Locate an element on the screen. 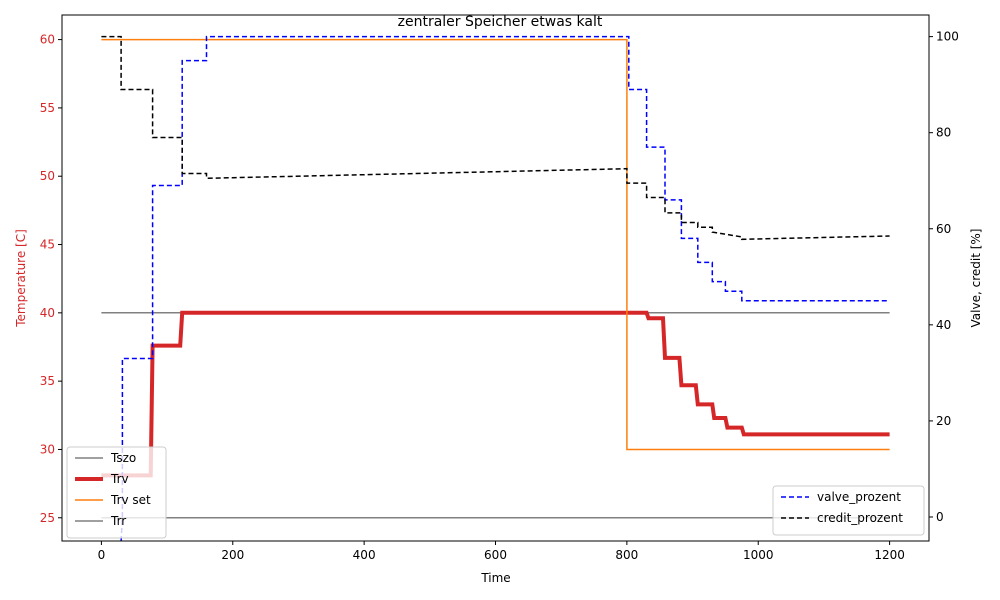 The image size is (1000, 600). y-left-tick-label: 25 is located at coordinates (47, 518).